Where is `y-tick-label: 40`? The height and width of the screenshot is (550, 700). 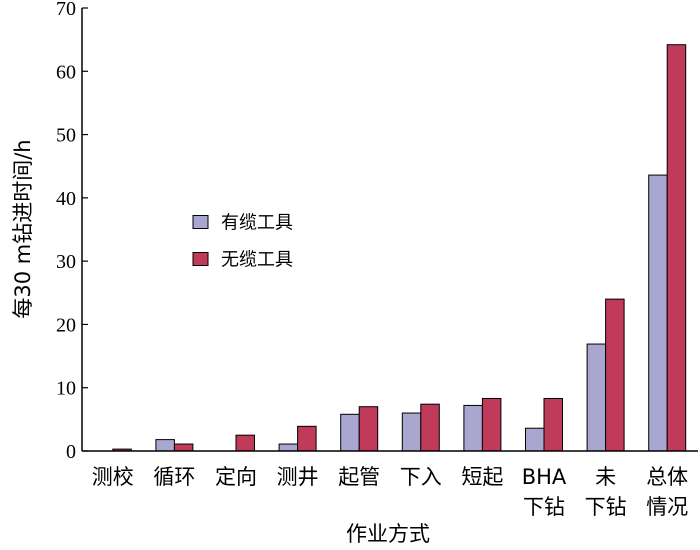
y-tick-label: 40 is located at coordinates (66, 199).